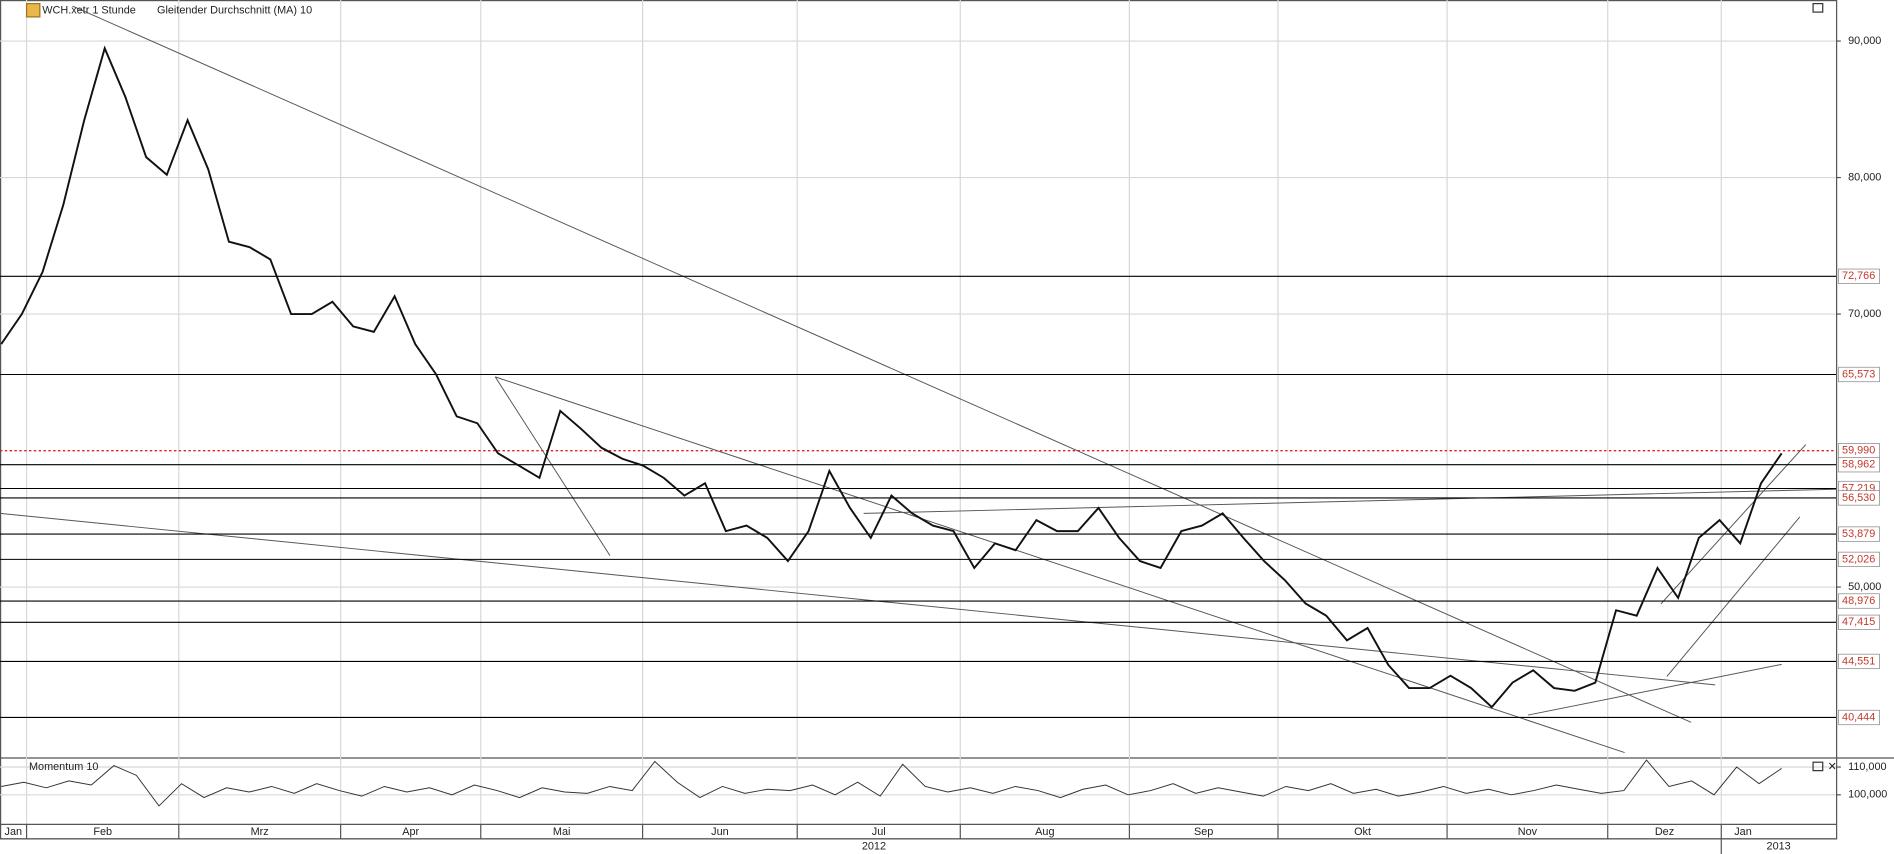  Describe the element at coordinates (260, 832) in the screenshot. I see `x-tick-label: Mrz` at that location.